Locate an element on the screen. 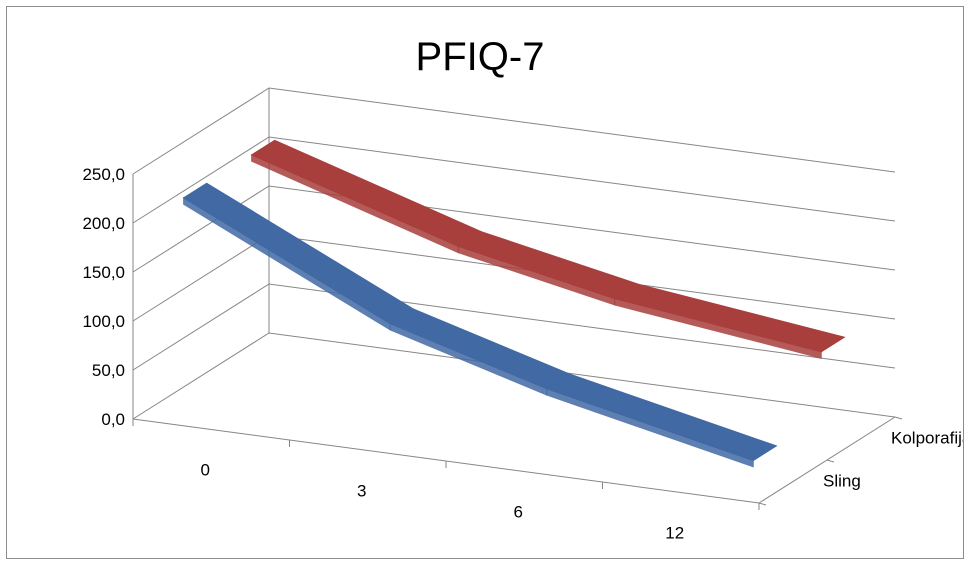  gridline is located at coordinates (514, 131).